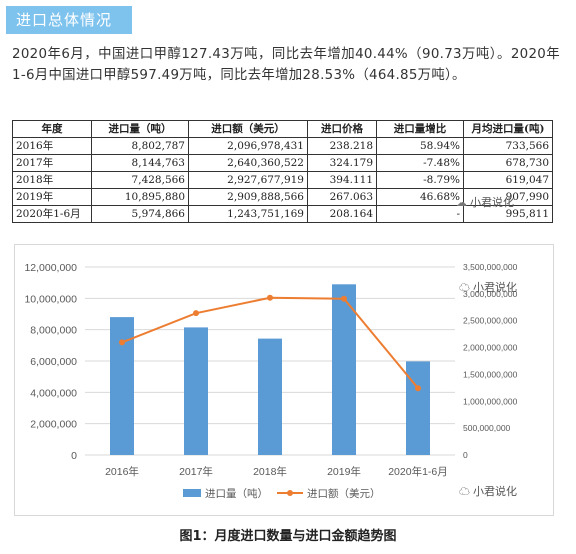 Image resolution: width=576 pixels, height=554 pixels. I want to click on left-tick-label: 4,000,000, so click(53, 393).